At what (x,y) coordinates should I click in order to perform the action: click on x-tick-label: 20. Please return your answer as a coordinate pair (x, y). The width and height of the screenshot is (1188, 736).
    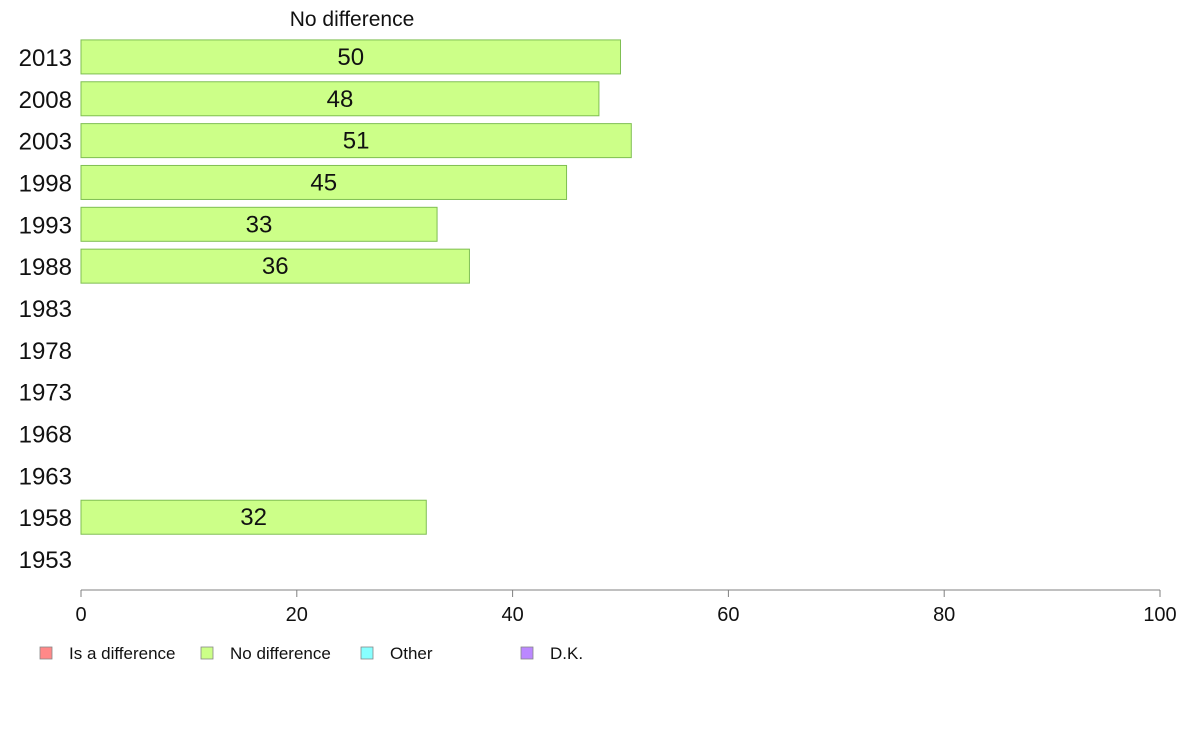
    Looking at the image, I should click on (297, 615).